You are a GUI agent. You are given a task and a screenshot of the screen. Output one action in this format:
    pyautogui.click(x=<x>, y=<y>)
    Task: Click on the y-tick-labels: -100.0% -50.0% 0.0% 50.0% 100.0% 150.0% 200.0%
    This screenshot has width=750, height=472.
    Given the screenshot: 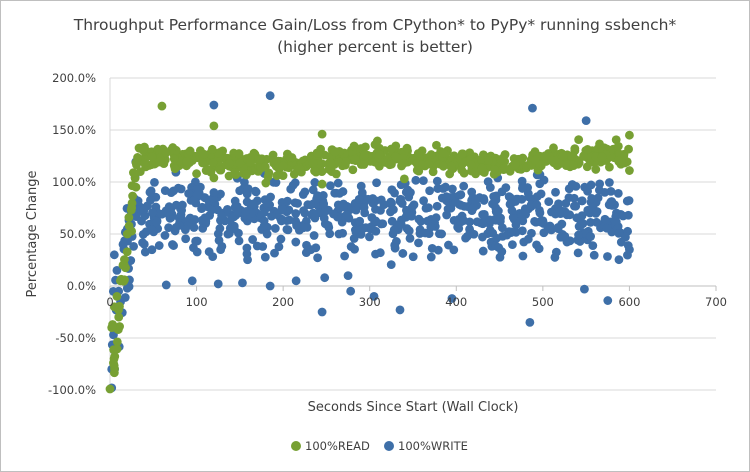 What is the action you would take?
    pyautogui.click(x=72, y=234)
    